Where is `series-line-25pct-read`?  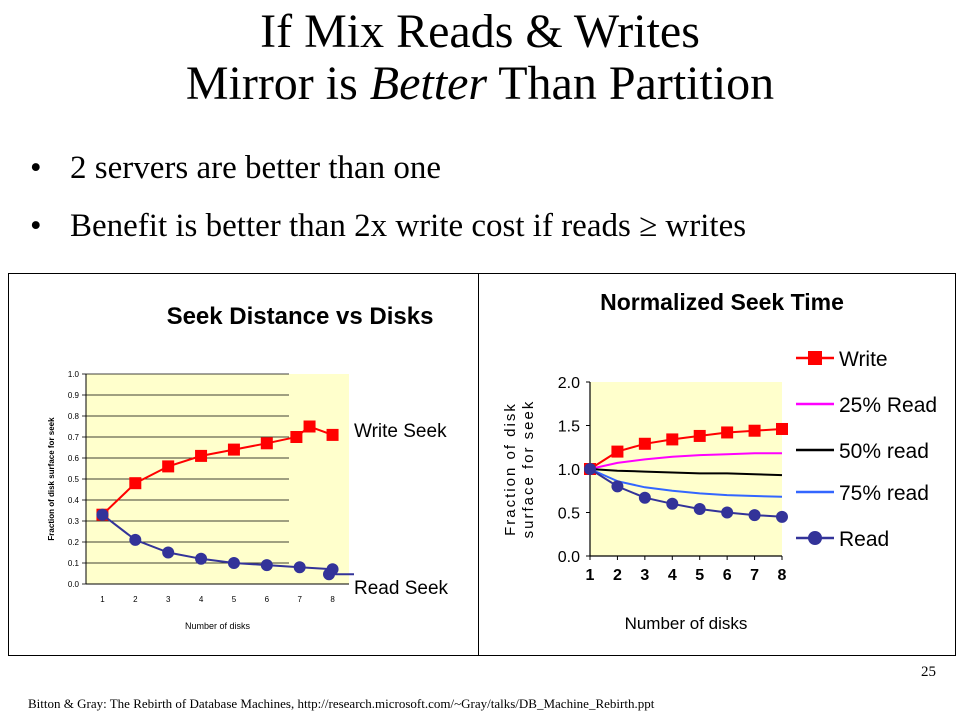
series-line-25pct-read is located at coordinates (685, 461).